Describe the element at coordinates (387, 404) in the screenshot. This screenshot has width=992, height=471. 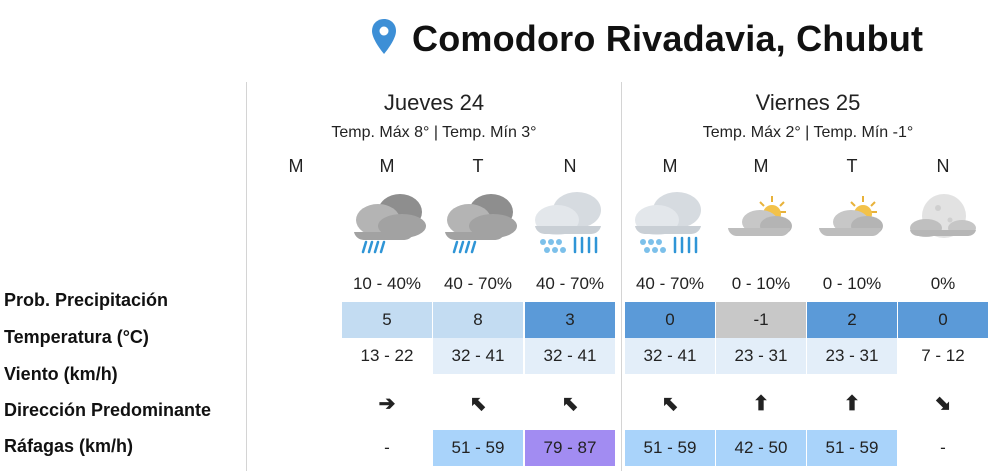
I see `wind-direction-icon: ➔` at that location.